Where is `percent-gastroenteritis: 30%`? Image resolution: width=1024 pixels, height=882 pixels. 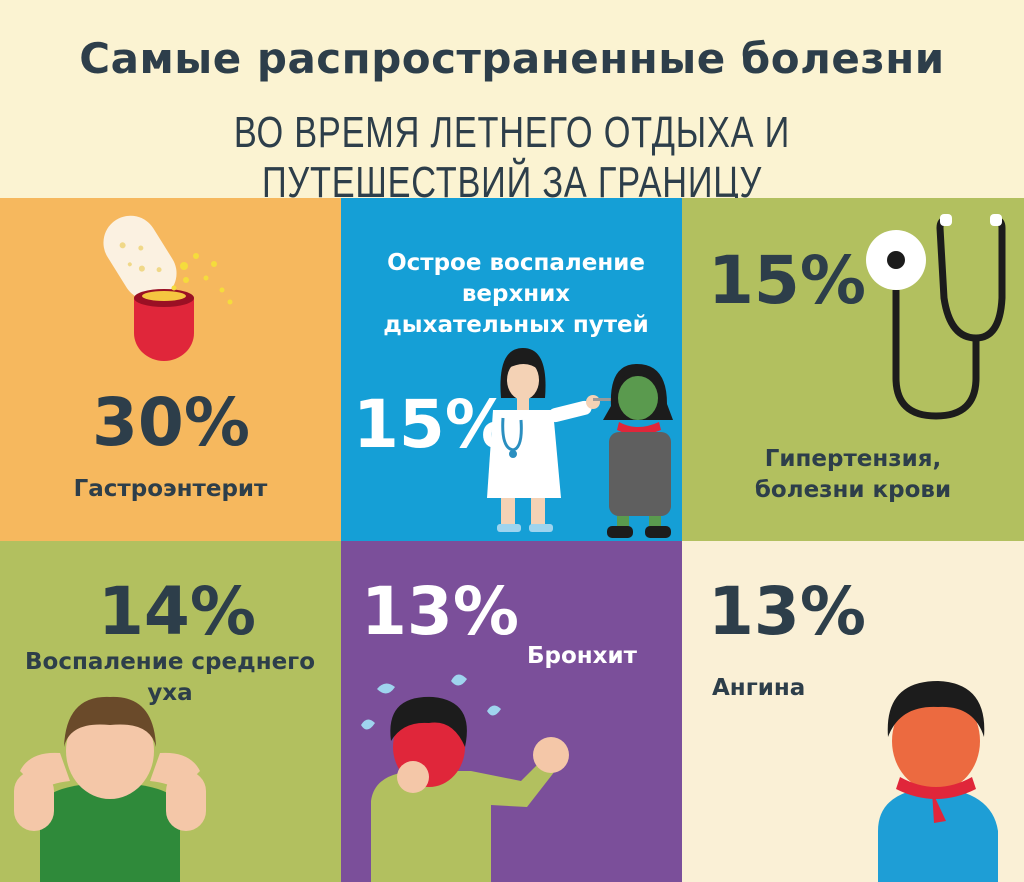
percent-gastroenteritis: 30% is located at coordinates (171, 422).